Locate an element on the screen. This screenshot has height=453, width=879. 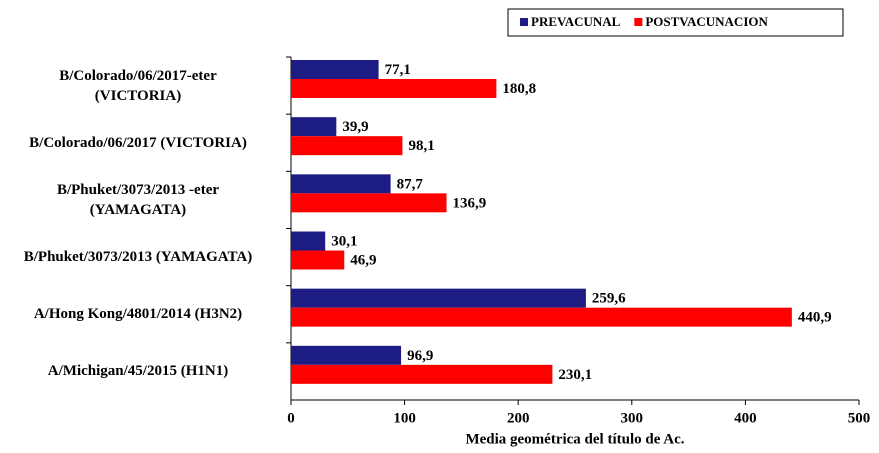
value-label: 180,8 is located at coordinates (519, 89).